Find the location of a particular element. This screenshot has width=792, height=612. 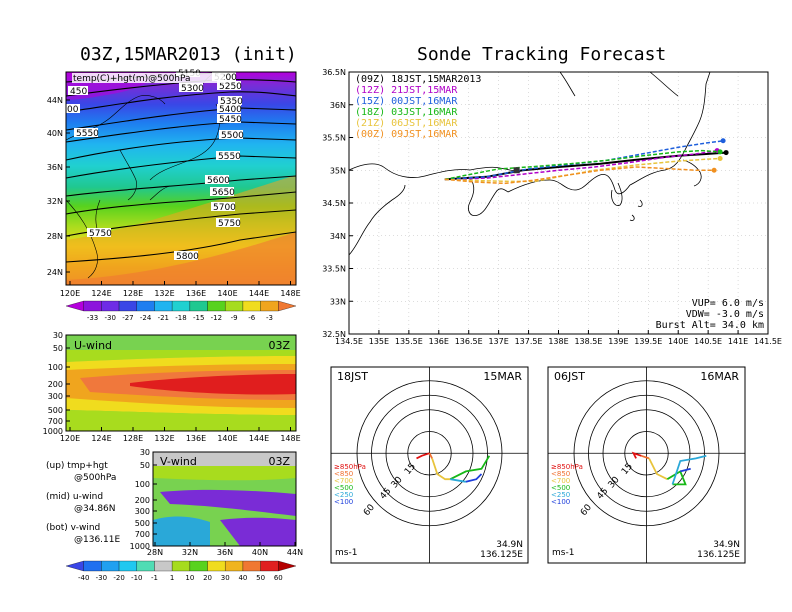

traj-x-label: 138E is located at coordinates (558, 341).